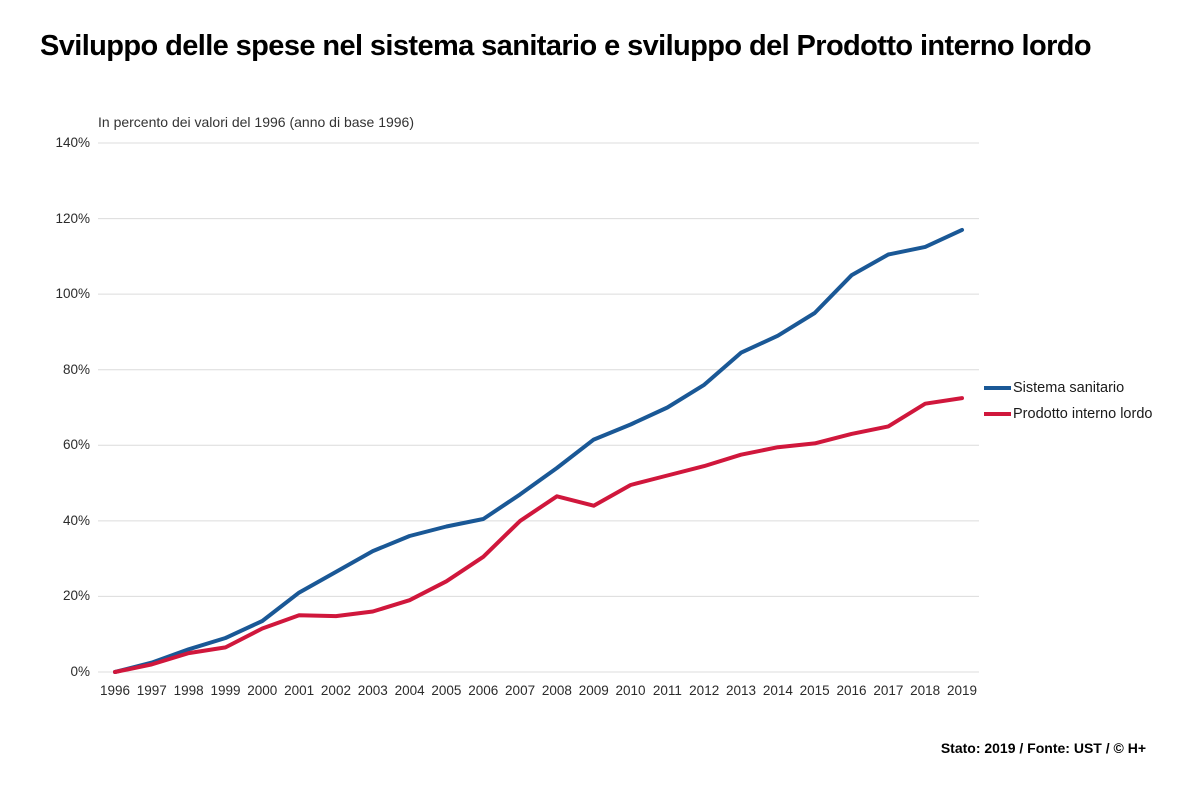  What do you see at coordinates (777, 690) in the screenshot?
I see `x-tick-2014: 2014` at bounding box center [777, 690].